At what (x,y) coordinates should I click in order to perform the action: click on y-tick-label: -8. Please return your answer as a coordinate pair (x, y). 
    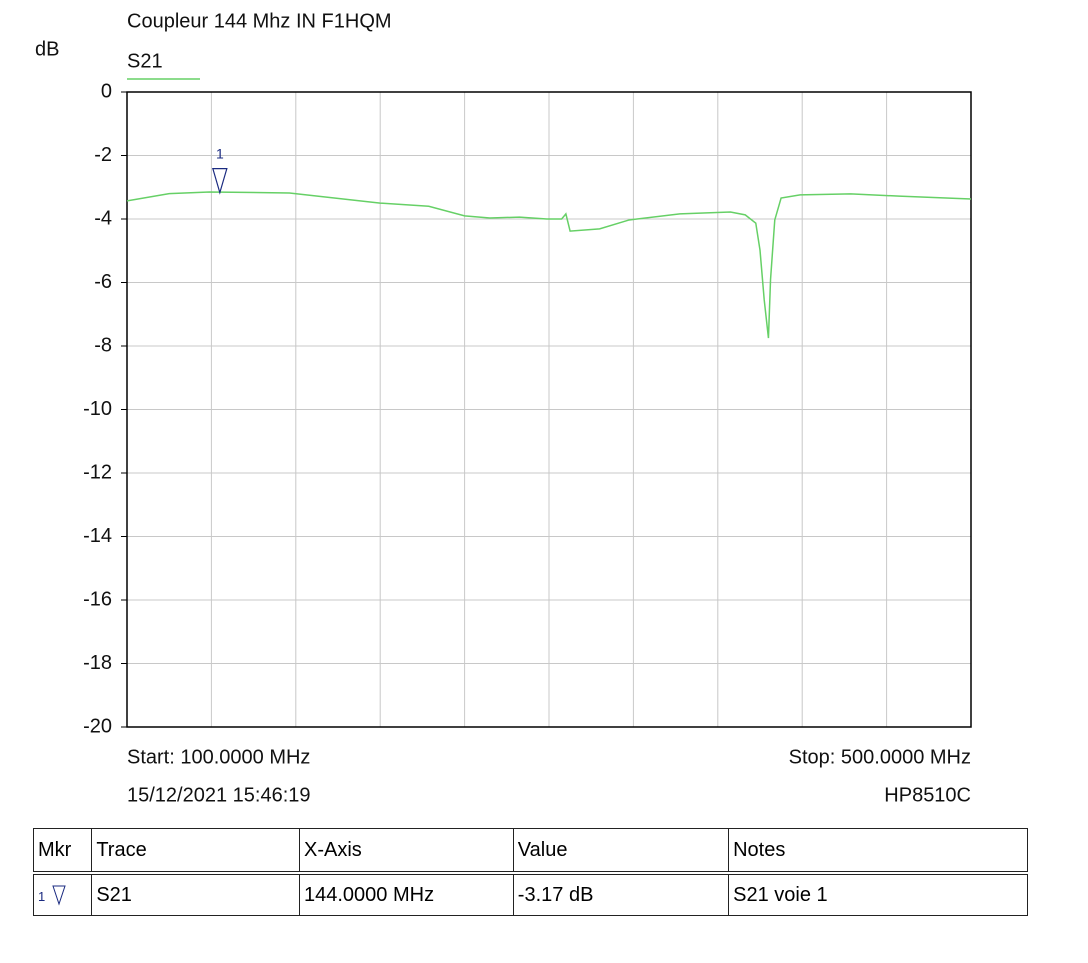
    Looking at the image, I should click on (103, 345).